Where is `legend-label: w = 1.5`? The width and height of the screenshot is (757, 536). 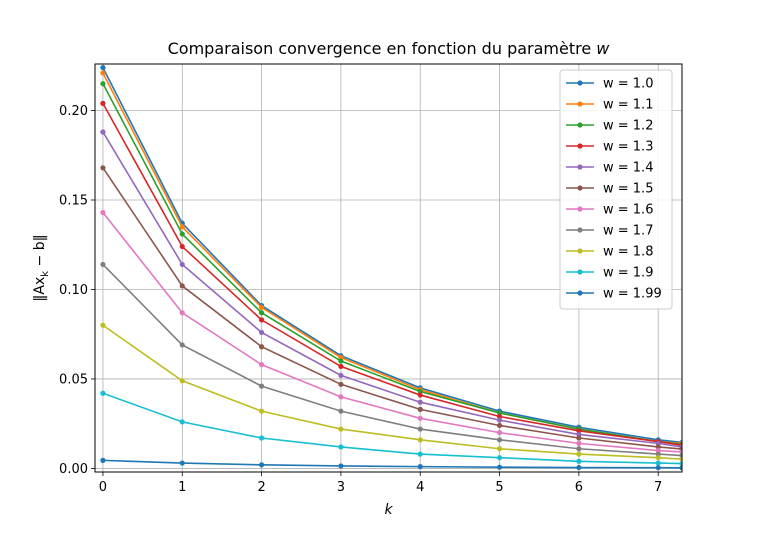 legend-label: w = 1.5 is located at coordinates (628, 189).